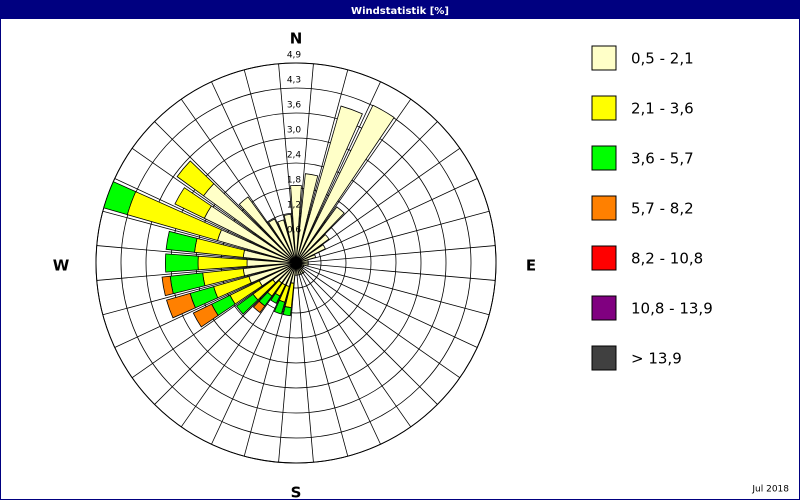 The width and height of the screenshot is (800, 500). Describe the element at coordinates (294, 181) in the screenshot. I see `ring-label: 1,8` at that location.